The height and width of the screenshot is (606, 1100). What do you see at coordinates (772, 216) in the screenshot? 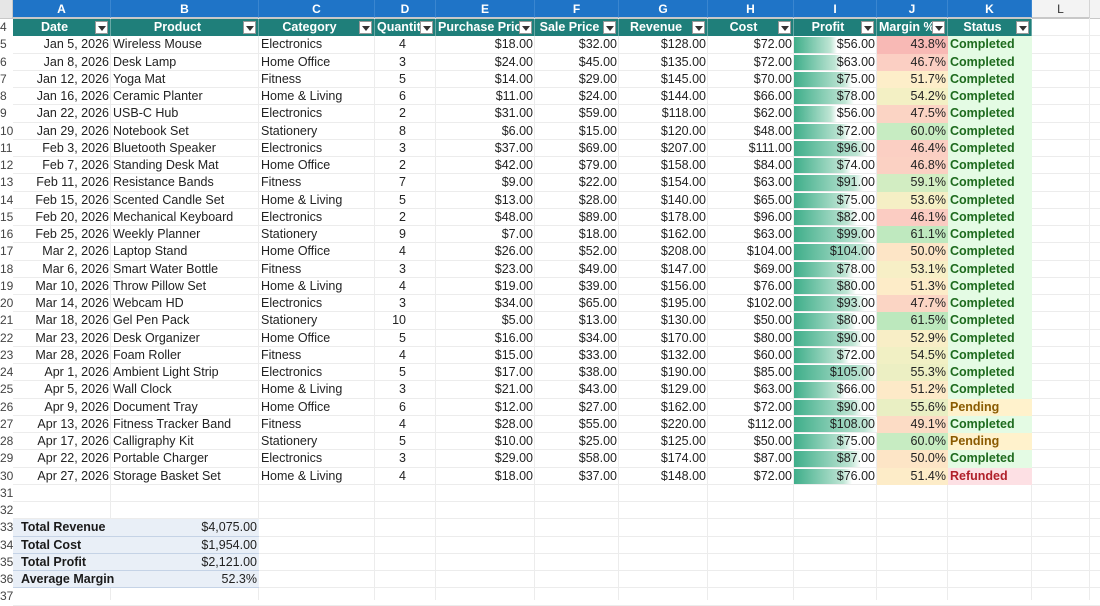
I see `cost-cell: $96.00` at bounding box center [772, 216].